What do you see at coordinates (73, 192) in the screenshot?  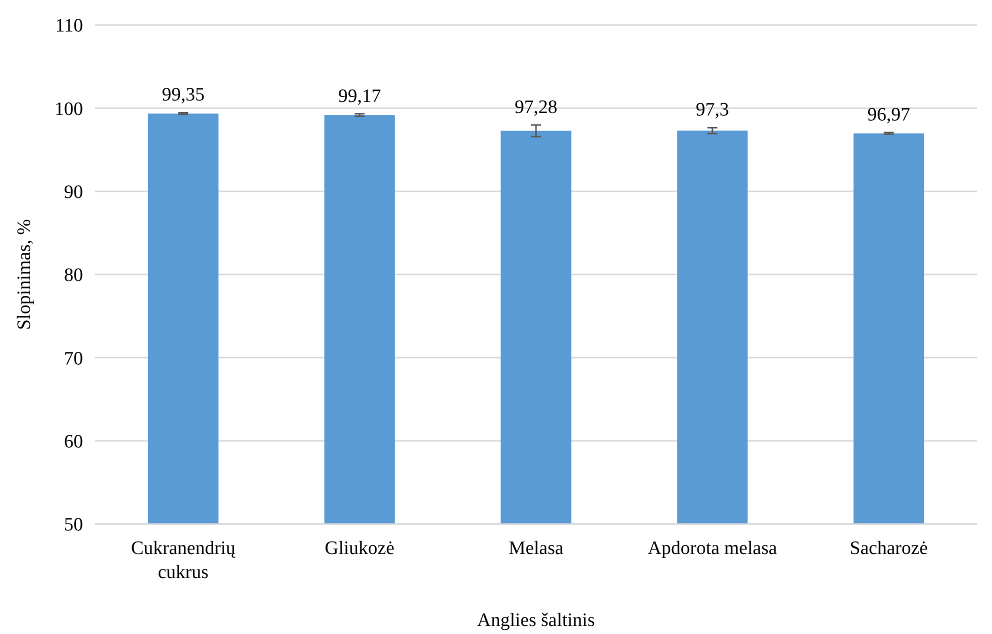 I see `y-tick-label: 90` at bounding box center [73, 192].